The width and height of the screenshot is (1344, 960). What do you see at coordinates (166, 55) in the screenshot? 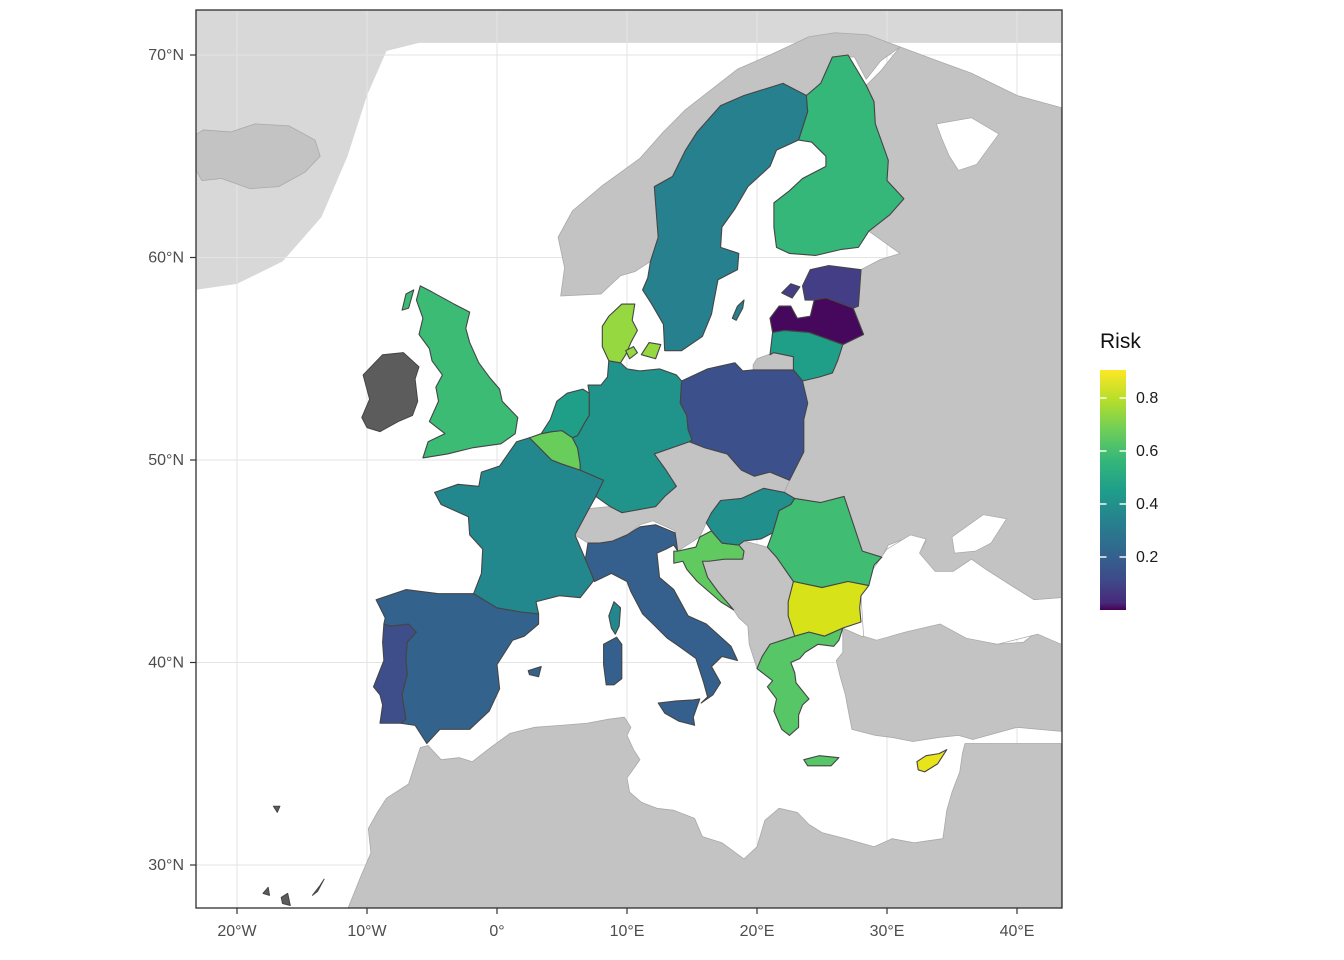
I see `y-axis-label: 70°N` at bounding box center [166, 55].